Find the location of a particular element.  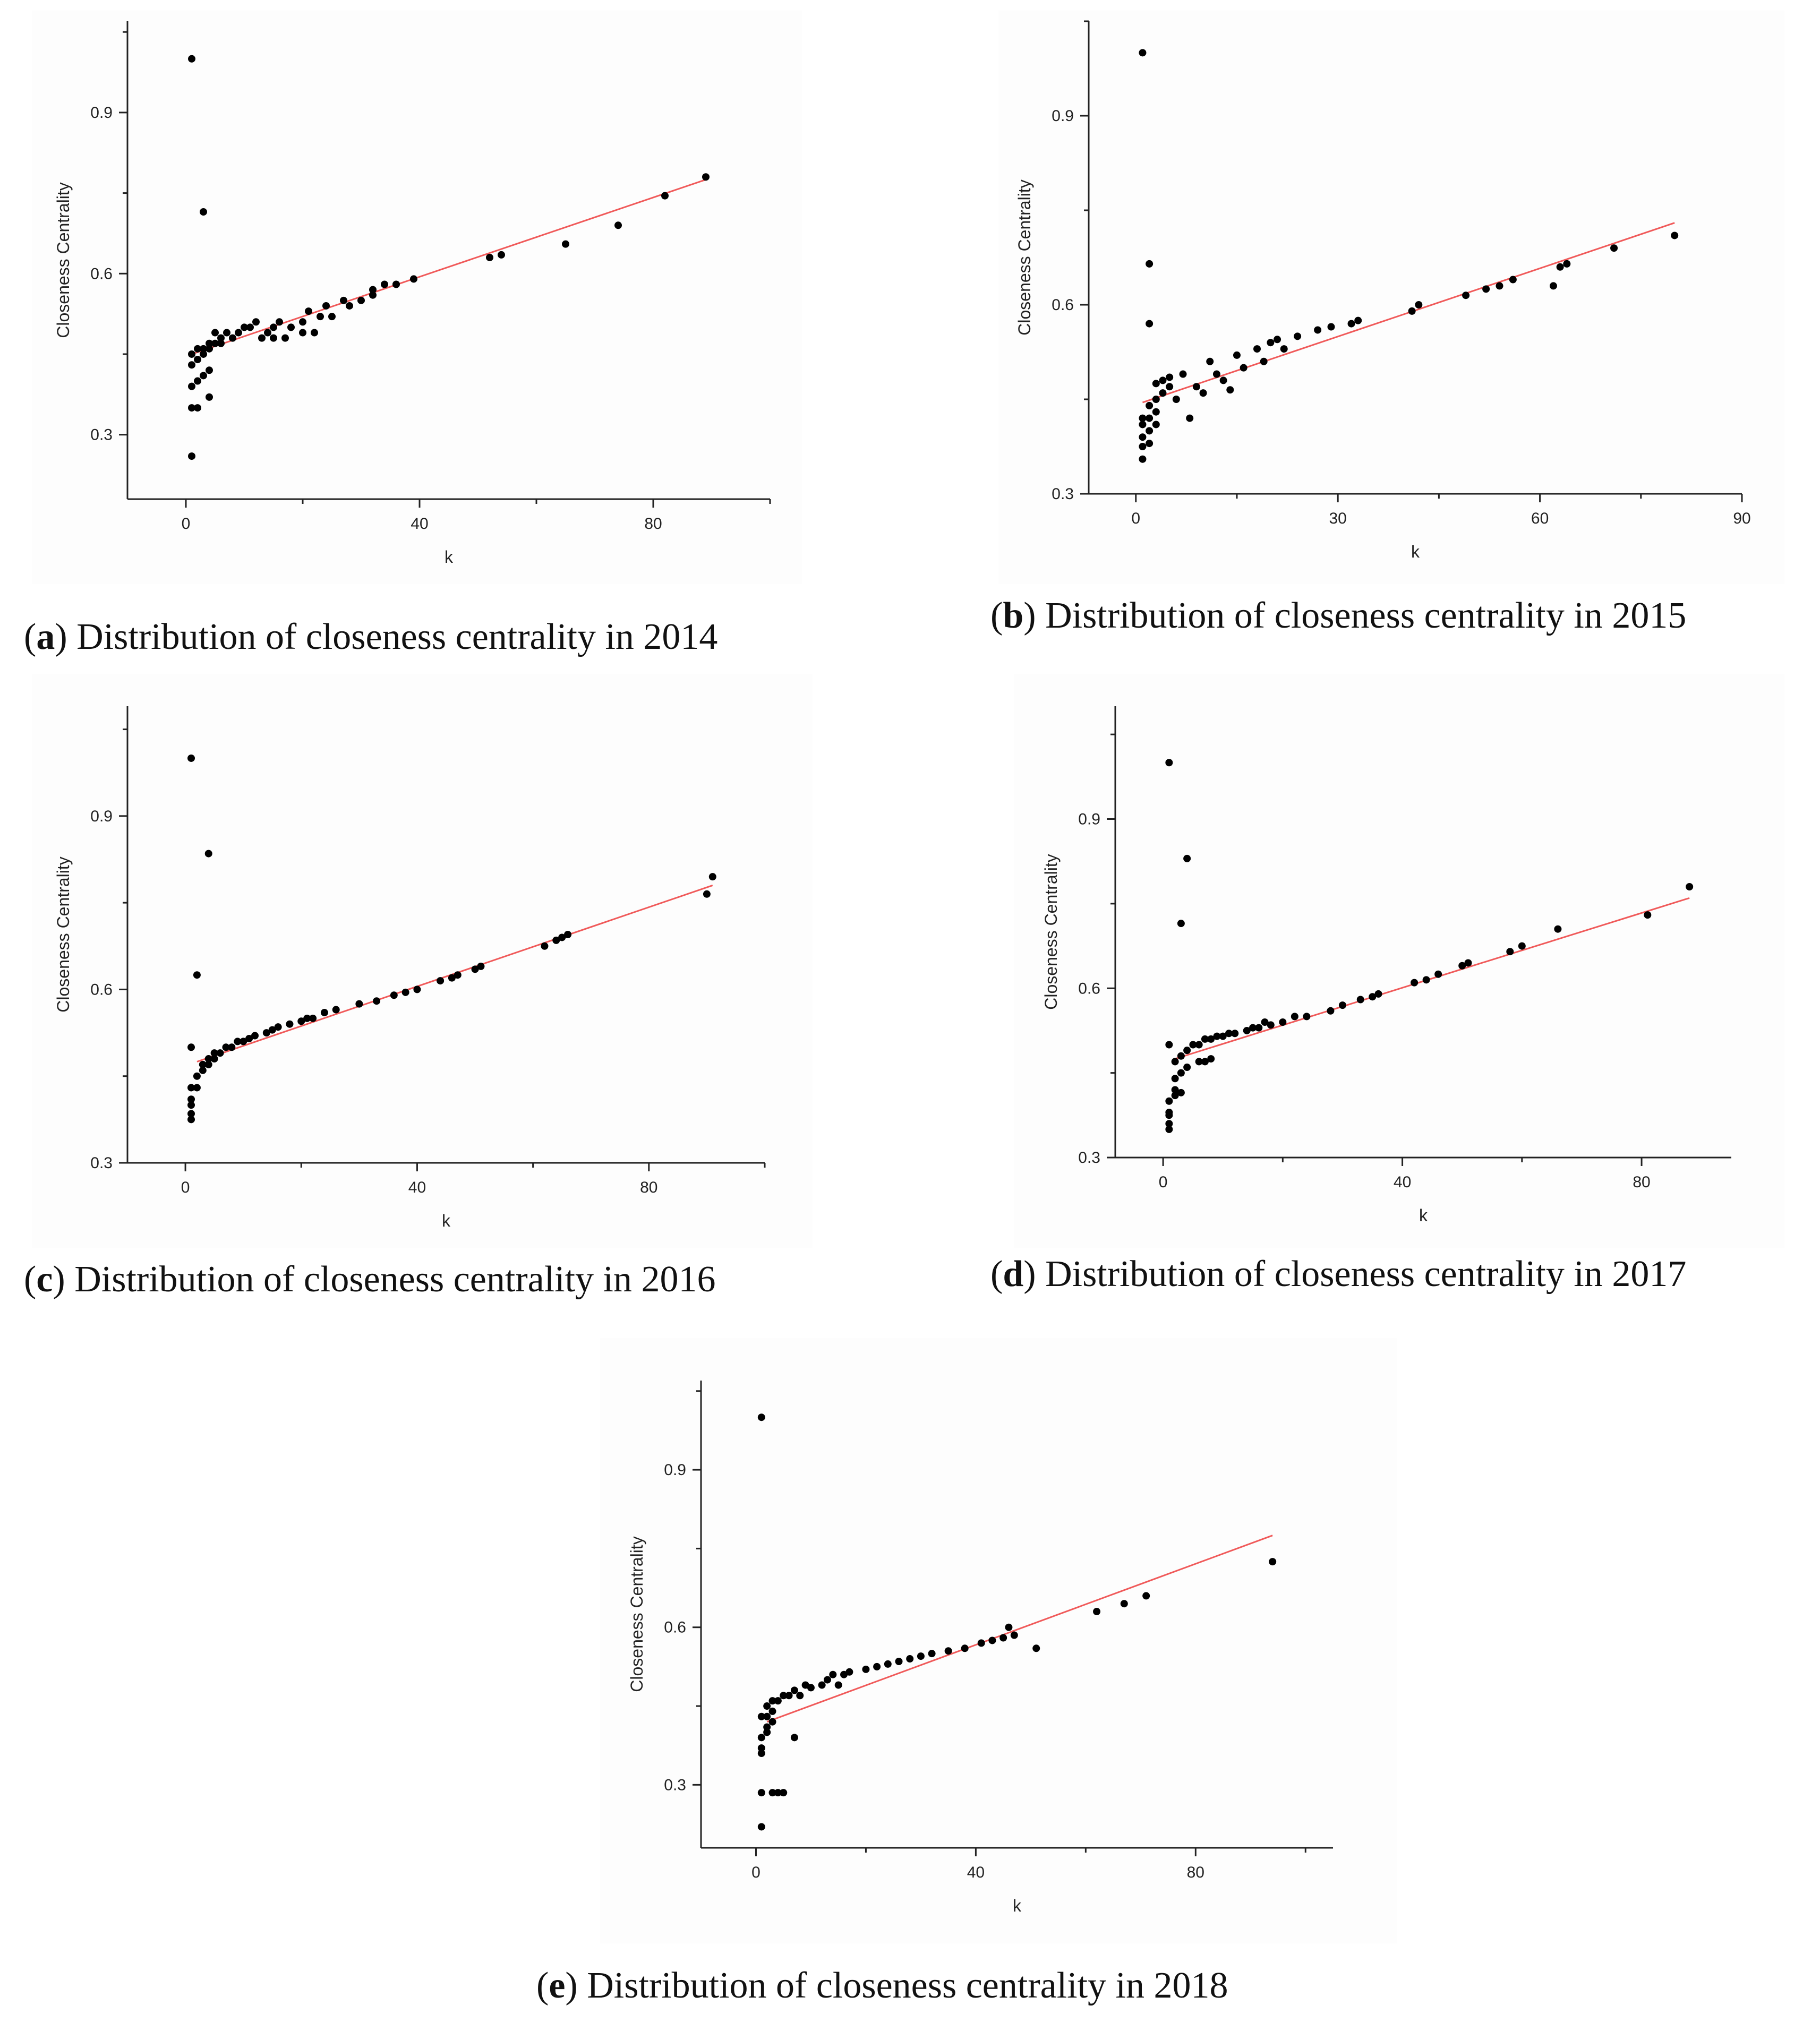

chart-c: 0 40 80 0.3 0.6 0.9 k Closeness Centrality is located at coordinates (410, 968).